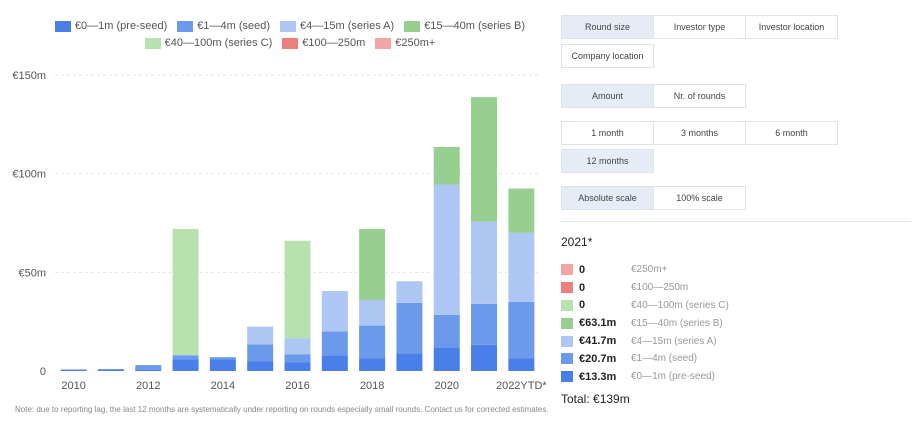 Image resolution: width=920 pixels, height=436 pixels. What do you see at coordinates (598, 341) in the screenshot?
I see `summary-value: €41.7m` at bounding box center [598, 341].